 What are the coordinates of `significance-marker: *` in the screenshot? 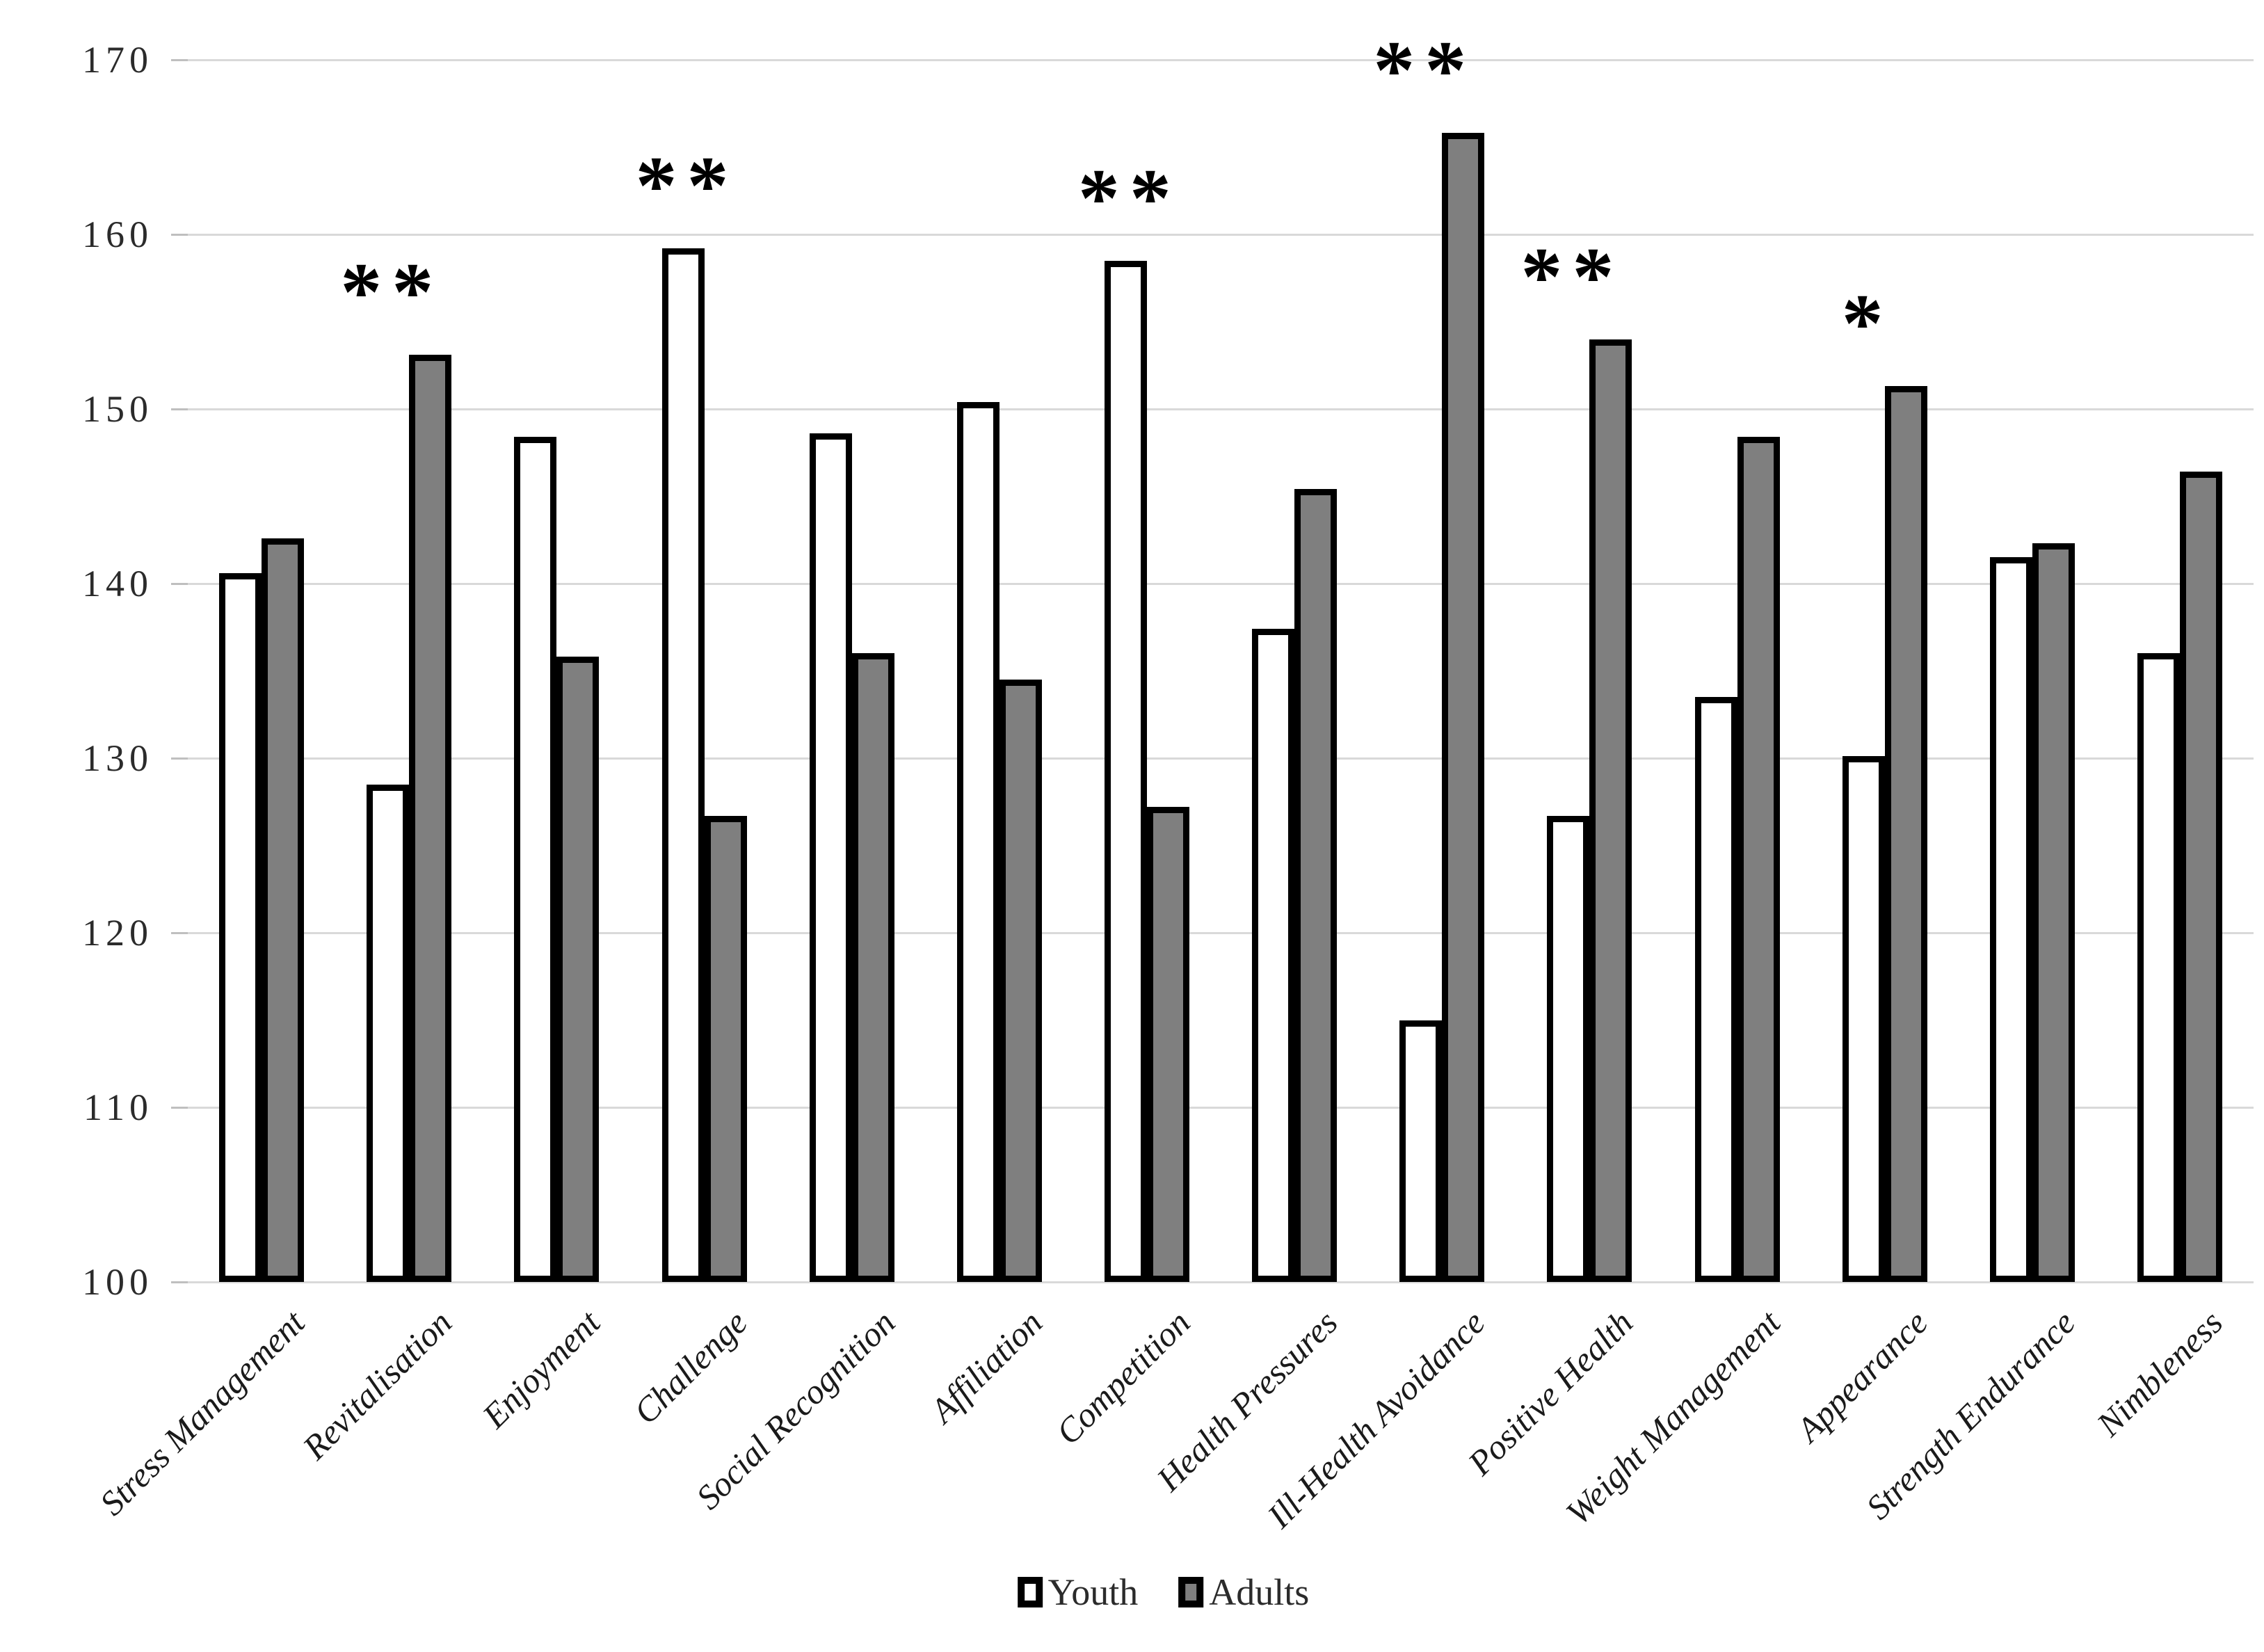 It's located at (1867, 324).